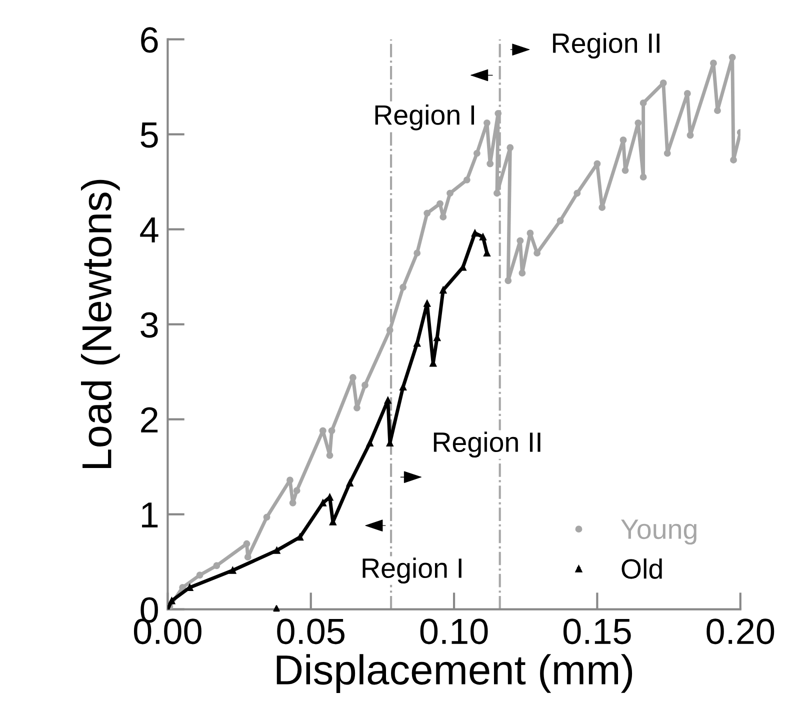 The image size is (791, 728). I want to click on x-tick-label: 0.15, so click(597, 631).